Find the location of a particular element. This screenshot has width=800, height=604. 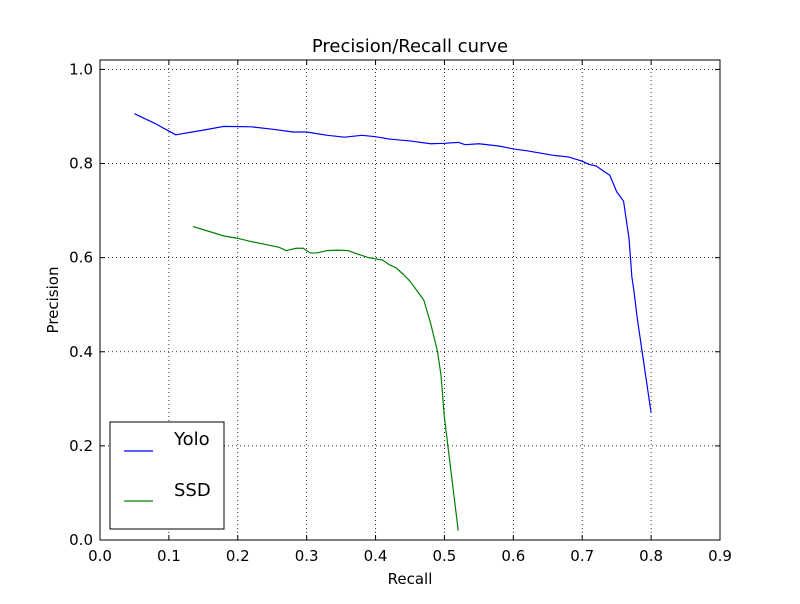

legend: Yolo SSD is located at coordinates (167, 475).